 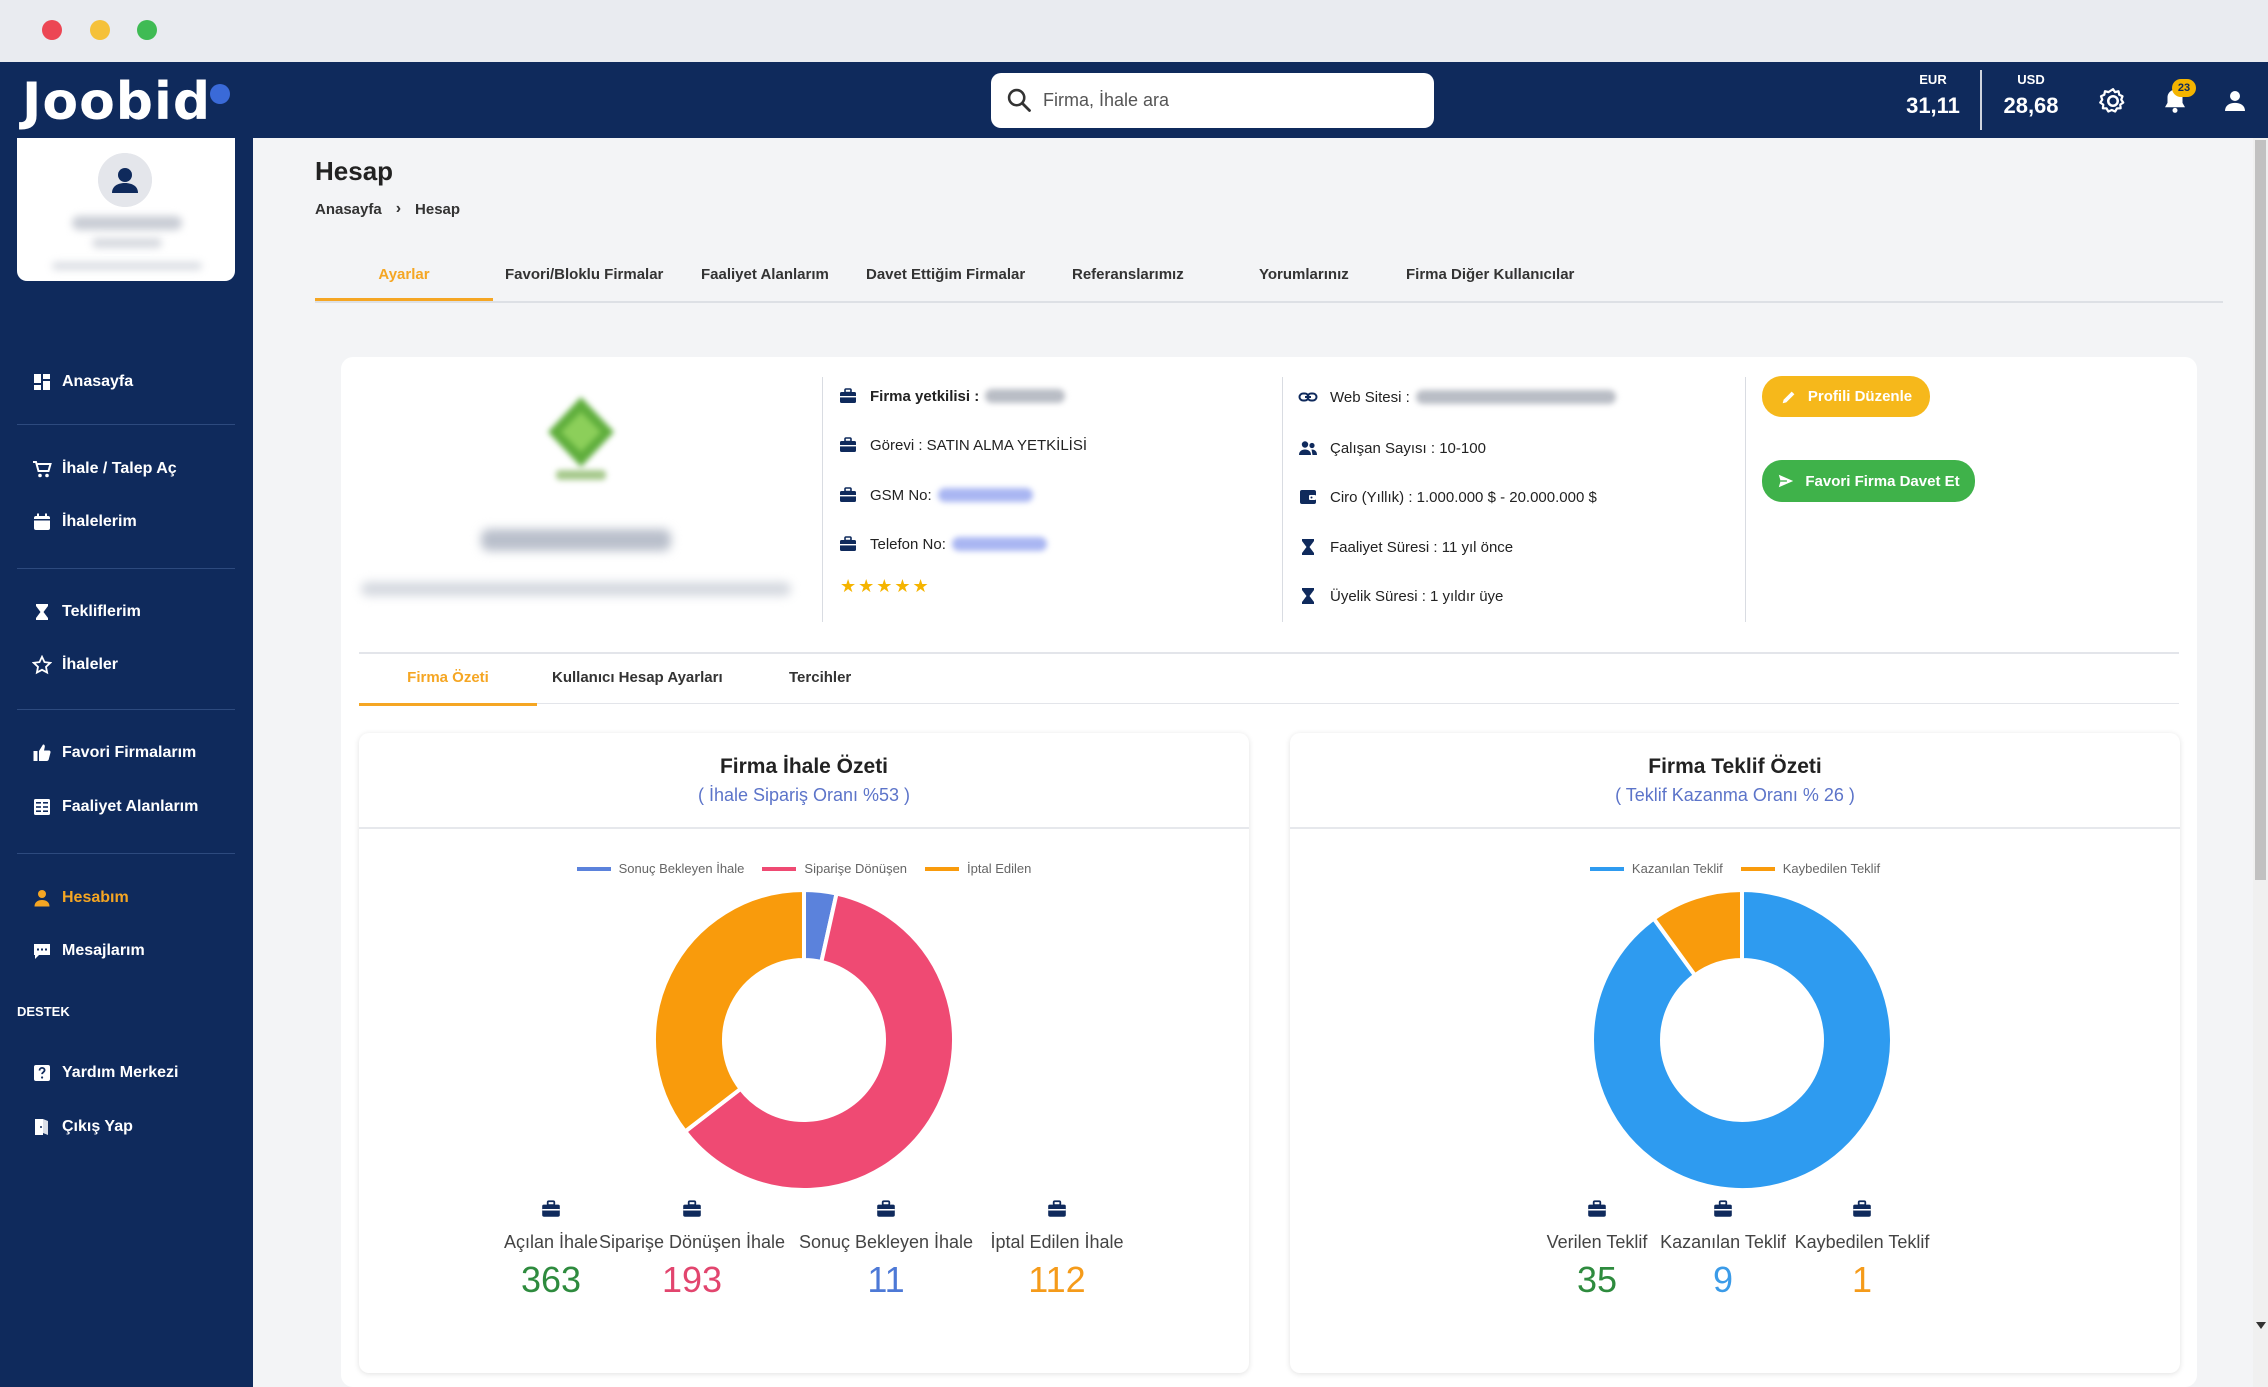 What do you see at coordinates (80, 898) in the screenshot?
I see `sidebar-item-hesabim: Hesabım` at bounding box center [80, 898].